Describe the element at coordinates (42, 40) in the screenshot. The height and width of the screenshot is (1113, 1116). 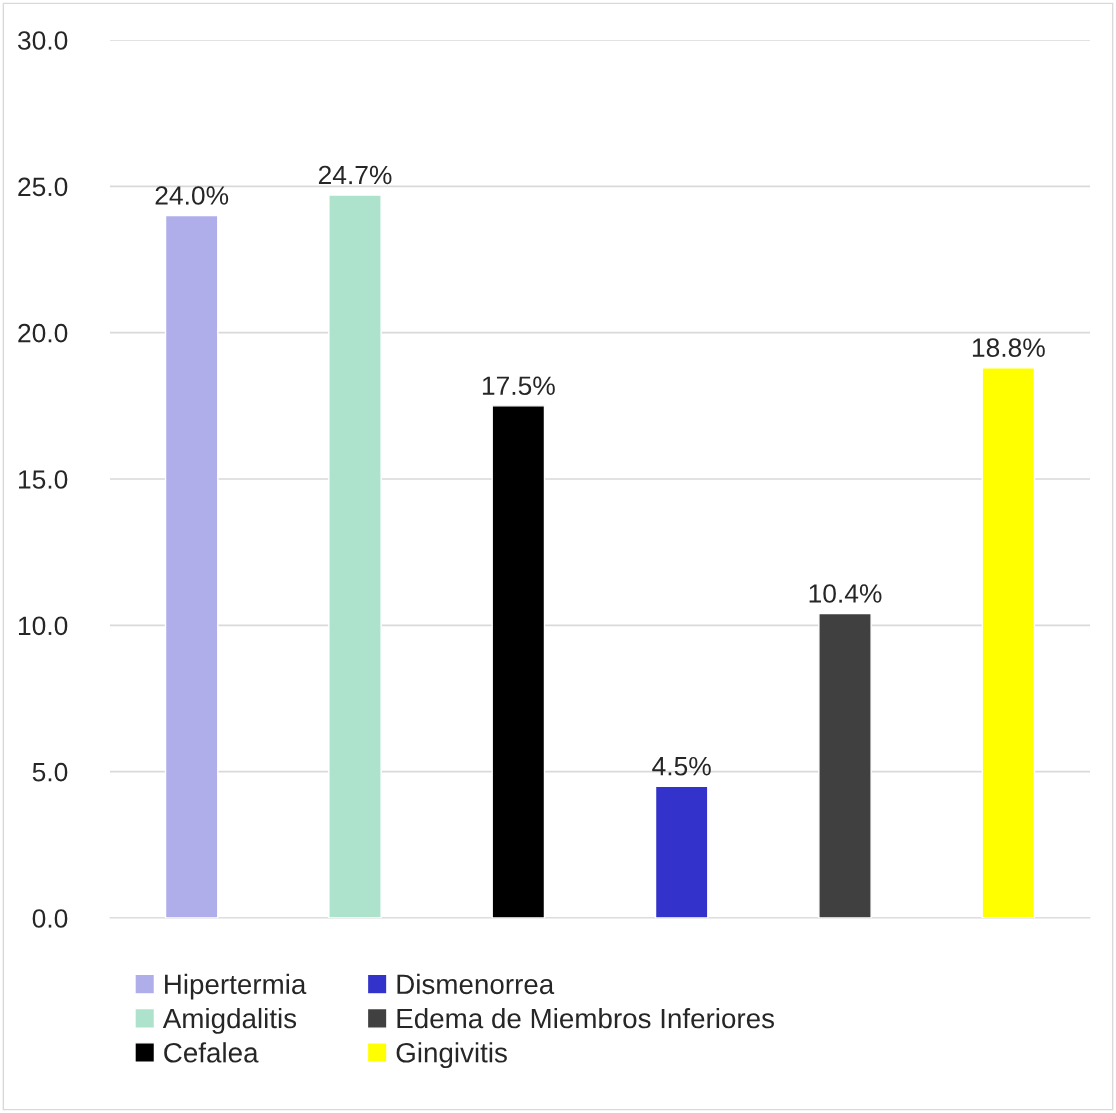
I see `y-tick-label: 30.0` at that location.